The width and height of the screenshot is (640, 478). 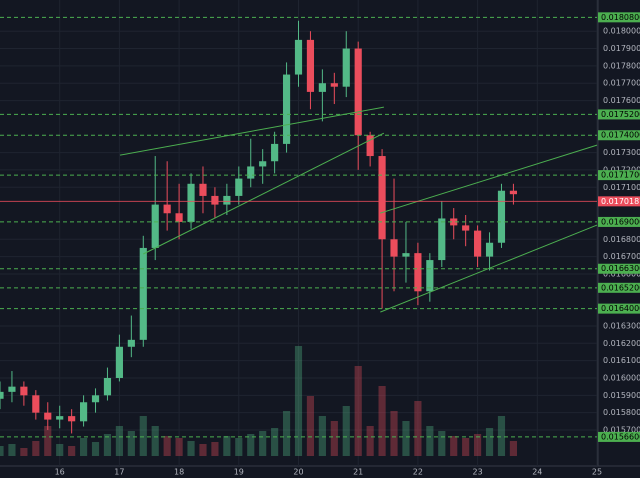 I want to click on x-tick-label: 18, so click(x=179, y=472).